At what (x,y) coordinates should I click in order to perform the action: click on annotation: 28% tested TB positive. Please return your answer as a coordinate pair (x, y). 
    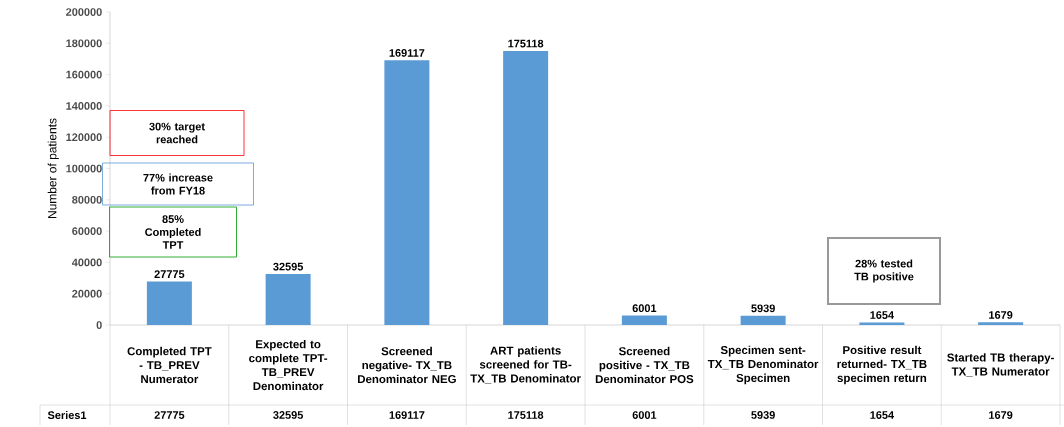
    Looking at the image, I should click on (884, 271).